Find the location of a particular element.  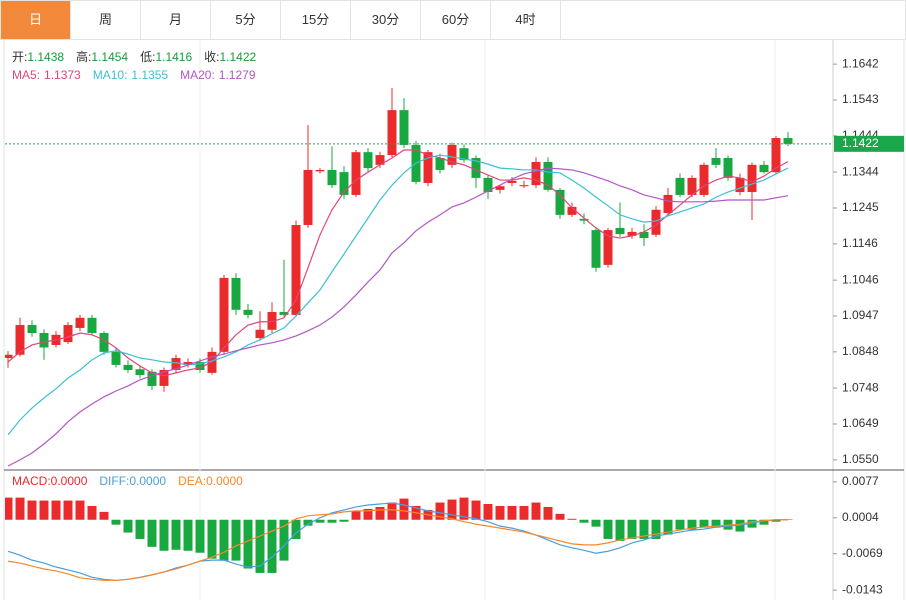

header-label: DEA: is located at coordinates (192, 481).